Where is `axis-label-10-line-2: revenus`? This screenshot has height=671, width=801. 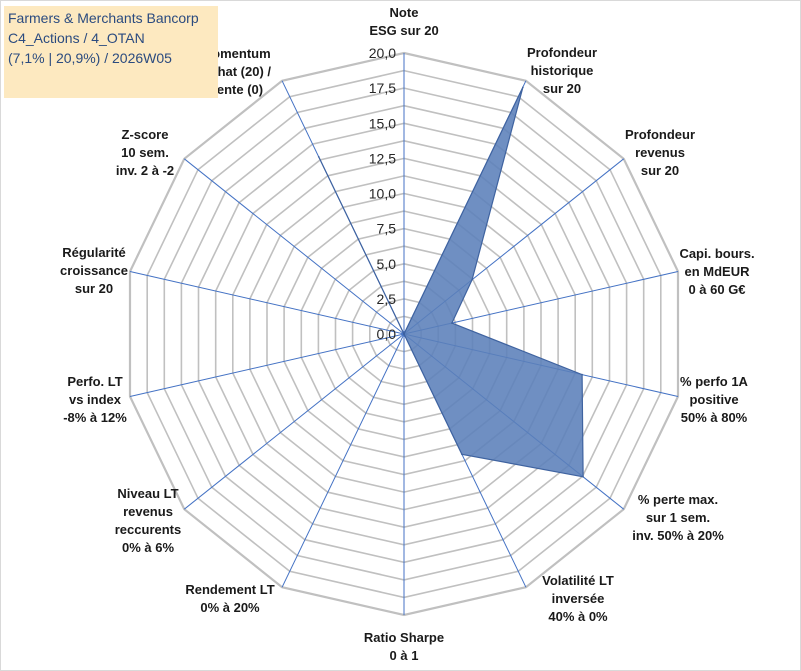
axis-label-10-line-2: revenus is located at coordinates (148, 511).